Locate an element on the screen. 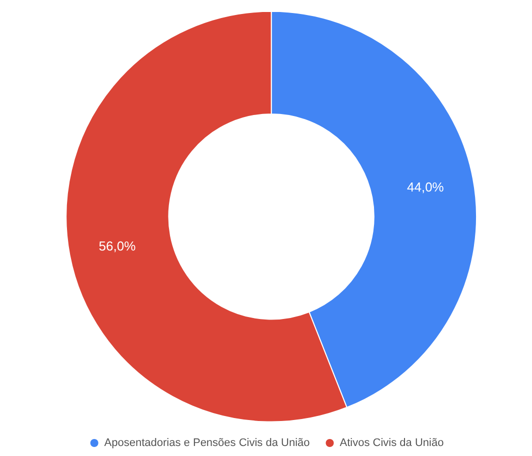  data-label: 44,0% is located at coordinates (425, 187).